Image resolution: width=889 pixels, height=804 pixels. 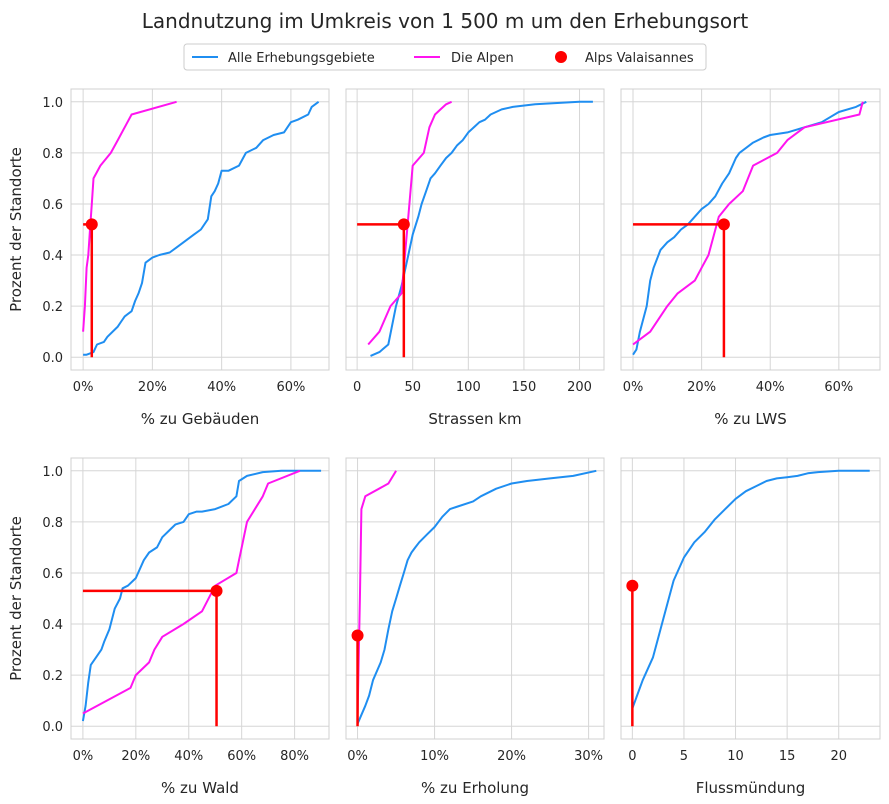 I want to click on x-tick-label: 100, so click(x=468, y=387).